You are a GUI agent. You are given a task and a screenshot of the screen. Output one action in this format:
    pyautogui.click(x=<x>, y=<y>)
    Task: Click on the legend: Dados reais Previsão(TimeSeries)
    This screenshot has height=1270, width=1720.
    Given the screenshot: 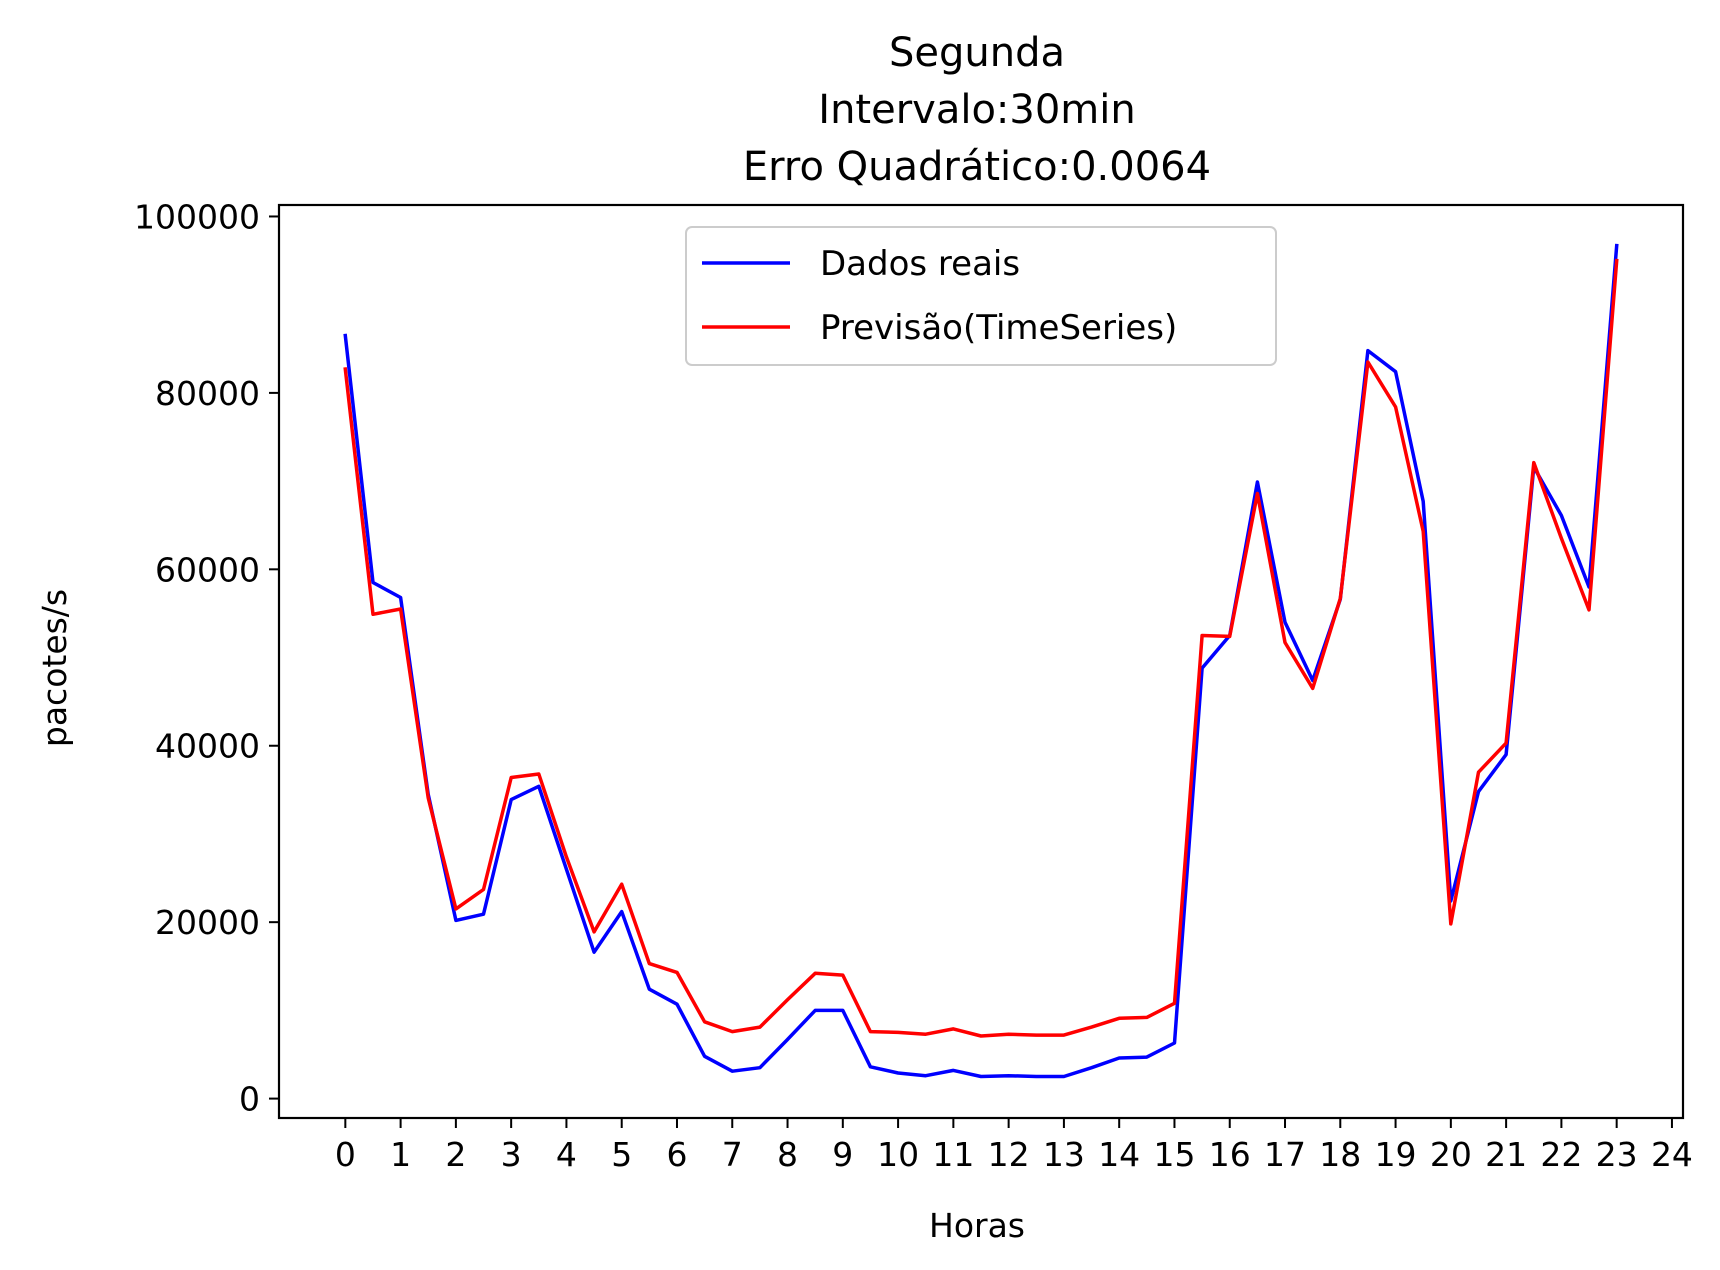 What is the action you would take?
    pyautogui.click(x=981, y=296)
    